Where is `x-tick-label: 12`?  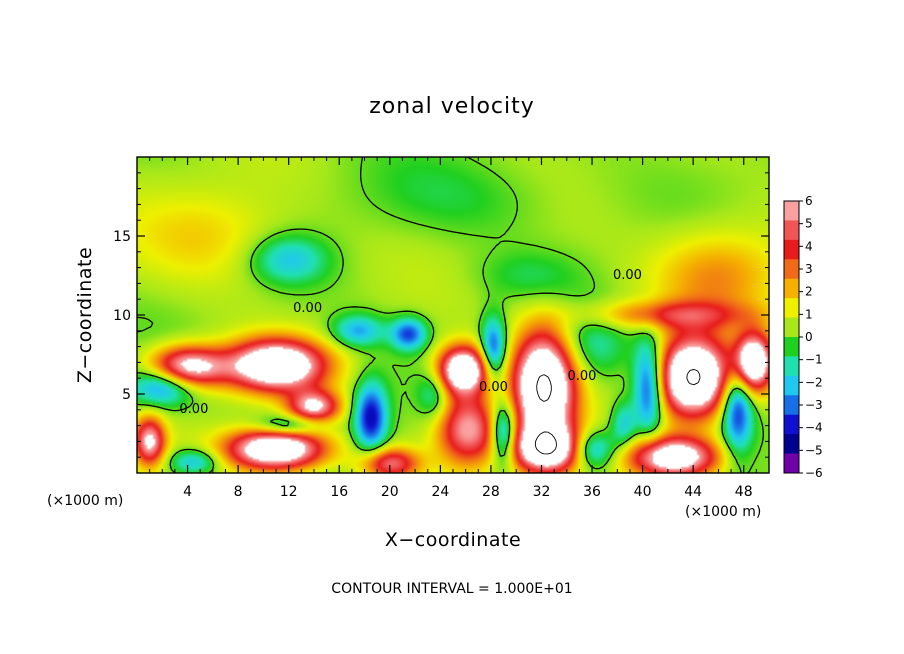
x-tick-label: 12 is located at coordinates (289, 492).